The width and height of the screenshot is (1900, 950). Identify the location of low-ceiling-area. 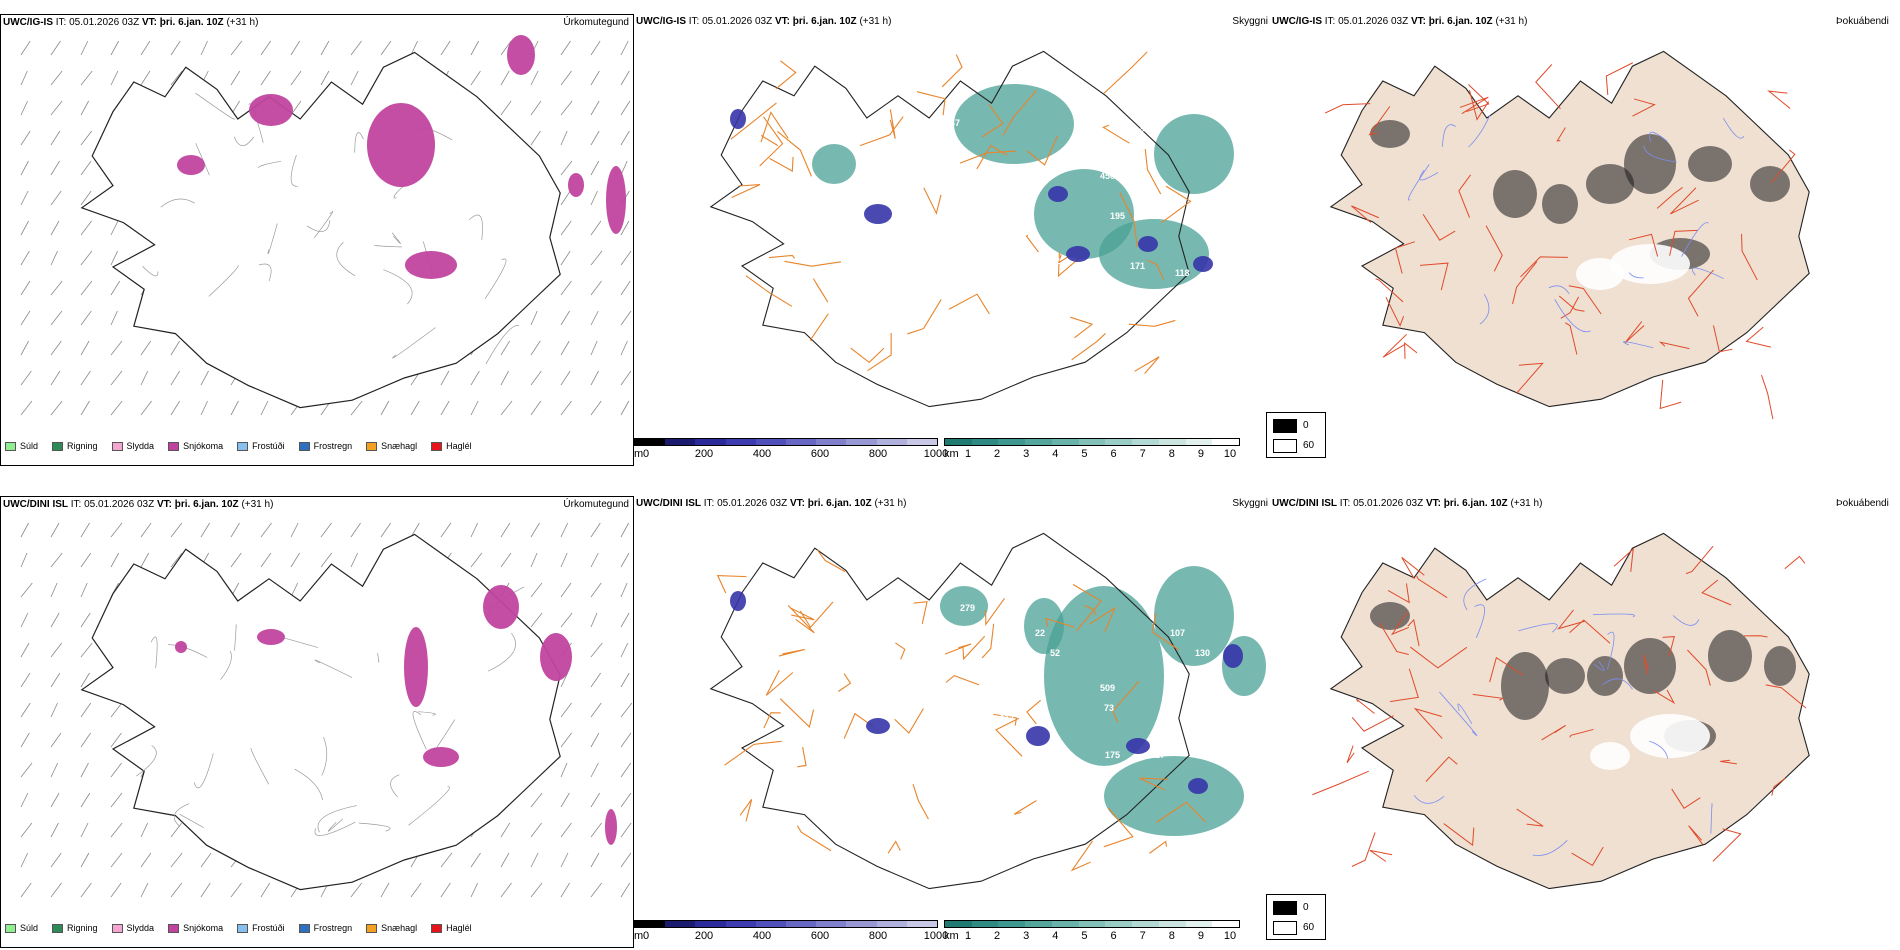
(1233, 656).